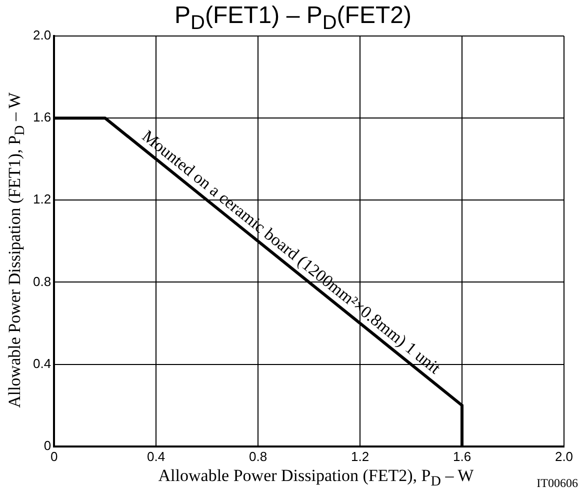 The height and width of the screenshot is (492, 586). I want to click on y-tick-label: 0.4, so click(42, 363).